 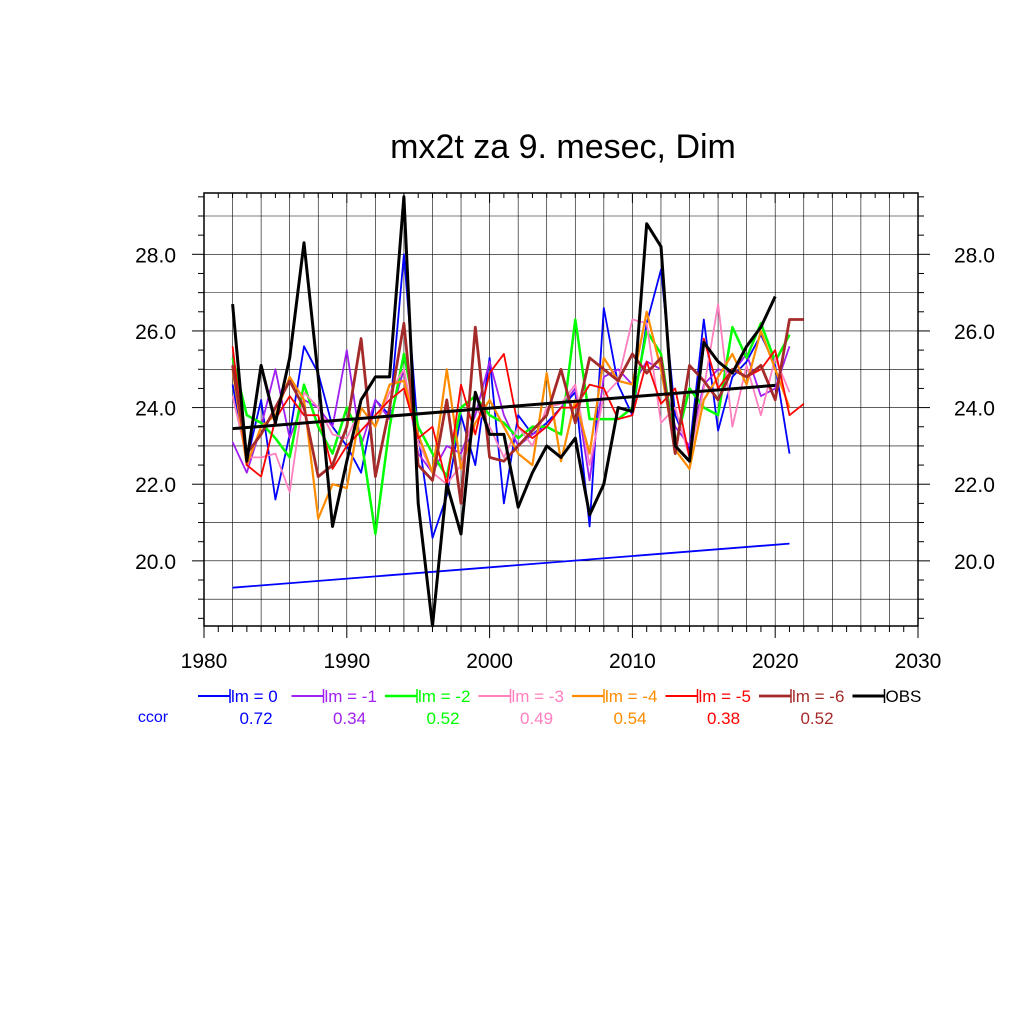 What do you see at coordinates (351, 696) in the screenshot?
I see `legend-label: lm = -1` at bounding box center [351, 696].